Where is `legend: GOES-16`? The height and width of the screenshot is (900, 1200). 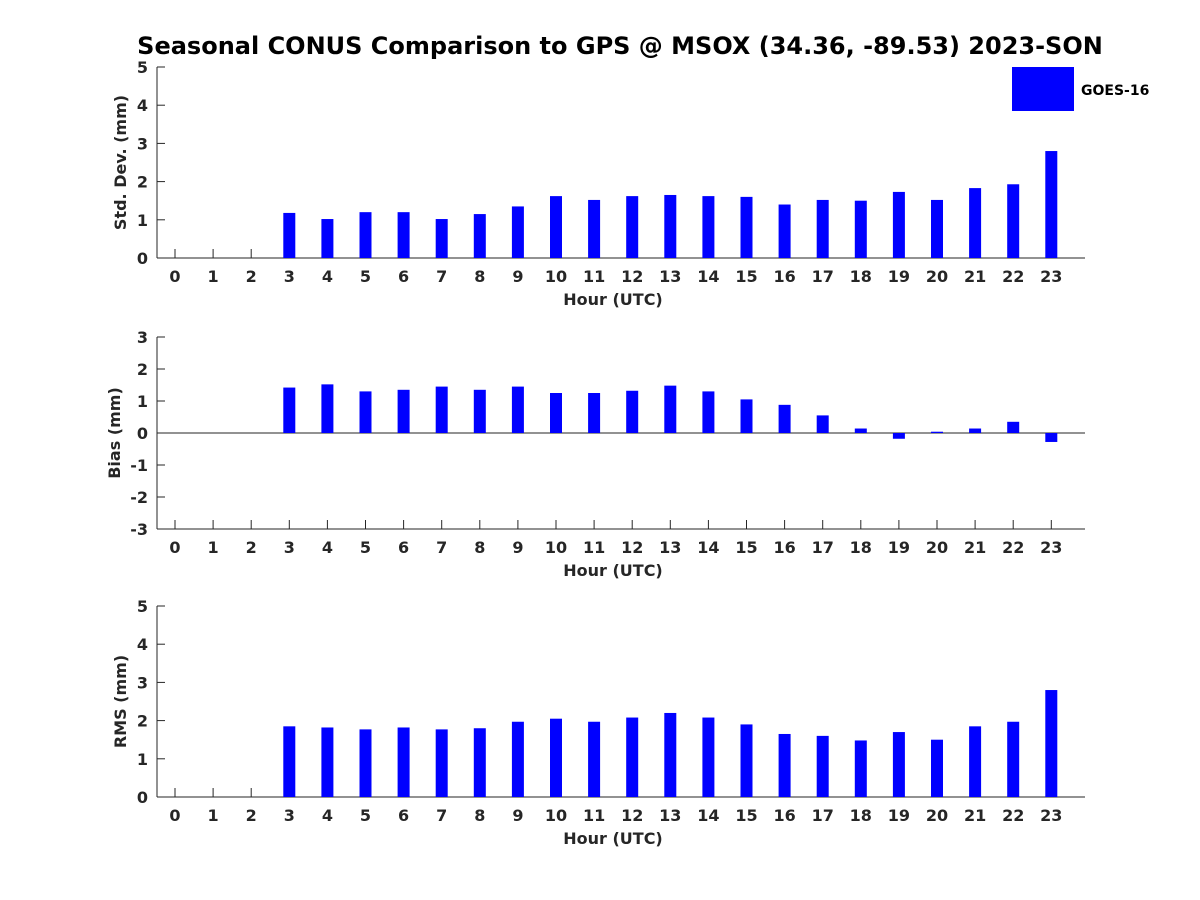
legend: GOES-16 is located at coordinates (1080, 89).